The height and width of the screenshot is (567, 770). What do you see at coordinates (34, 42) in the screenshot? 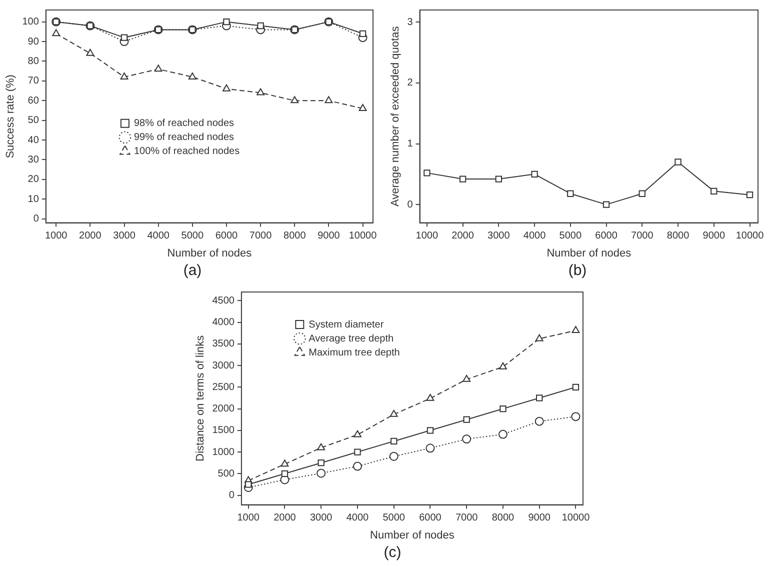
I see `y-tick-label: 90` at bounding box center [34, 42].